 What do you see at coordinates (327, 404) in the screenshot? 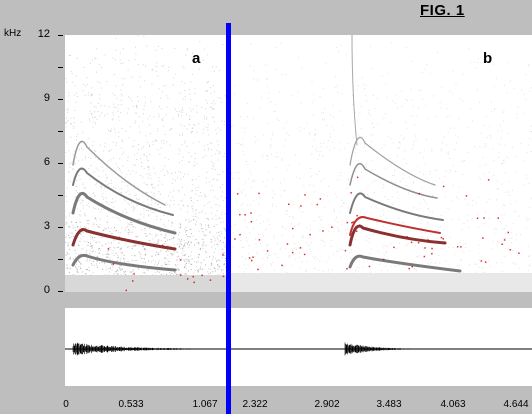
I see `x-tick-label: 2.902` at bounding box center [327, 404].